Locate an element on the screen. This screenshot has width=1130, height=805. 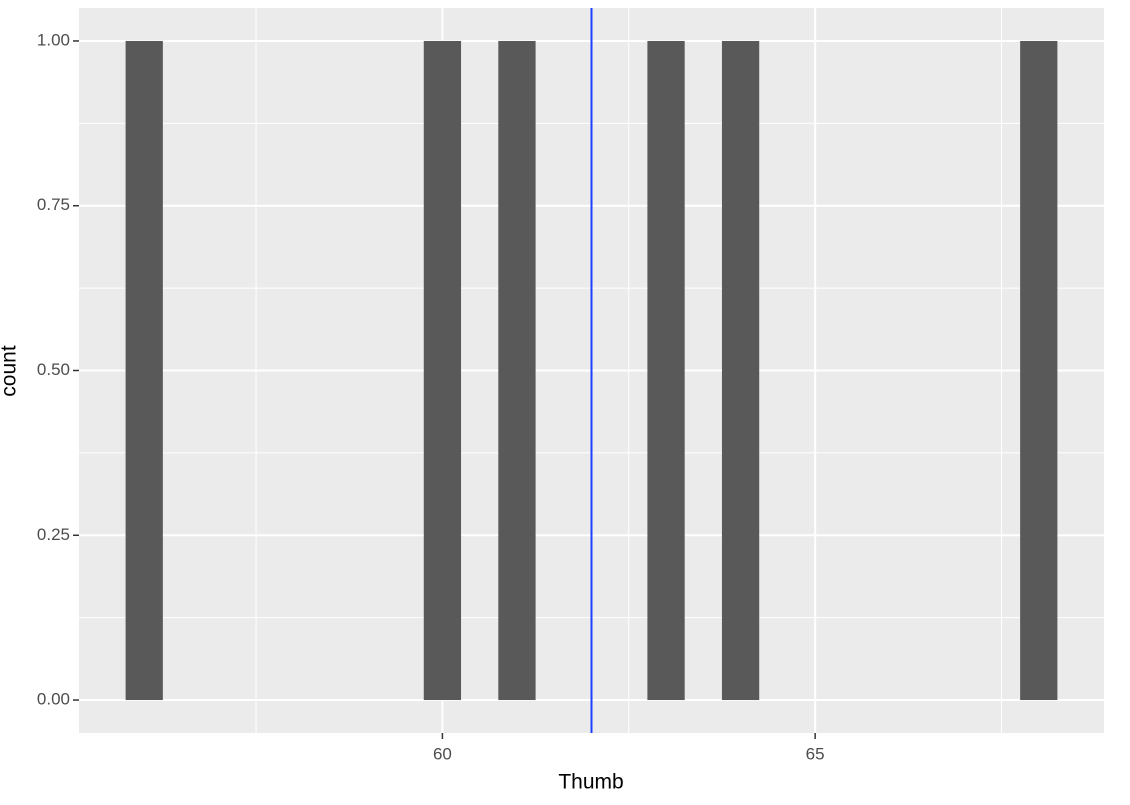
y-tick-label: 0.50 is located at coordinates (53, 369).